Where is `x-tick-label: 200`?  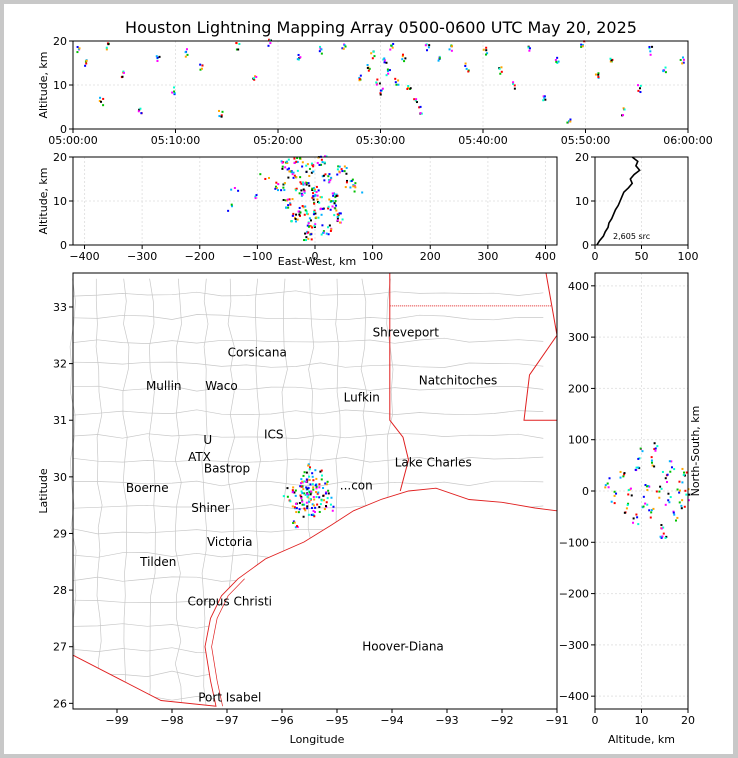
x-tick-label: 200 is located at coordinates (430, 256).